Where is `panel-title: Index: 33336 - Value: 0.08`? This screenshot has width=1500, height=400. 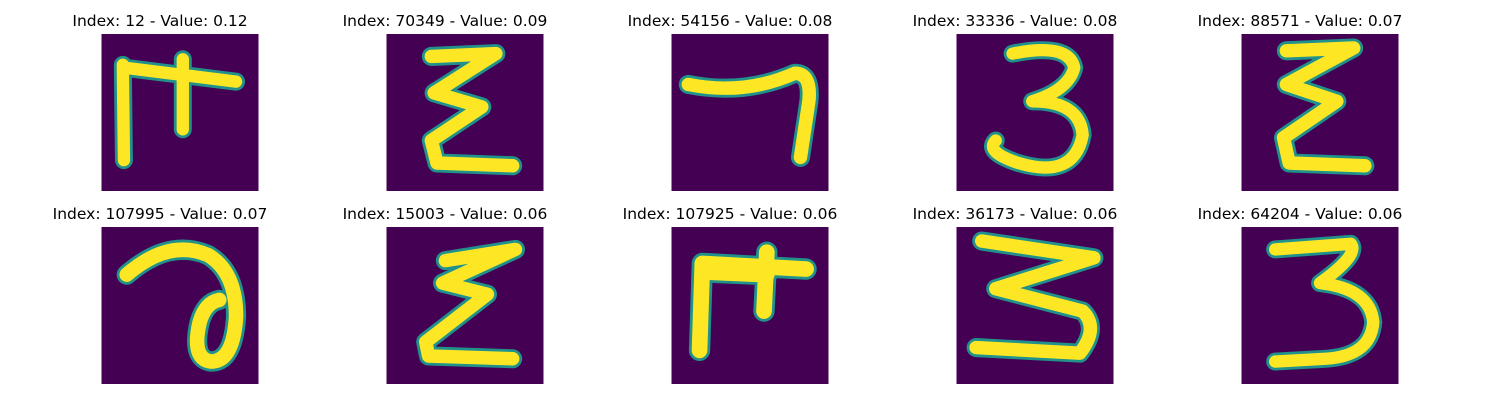 panel-title: Index: 33336 - Value: 0.08 is located at coordinates (1015, 21).